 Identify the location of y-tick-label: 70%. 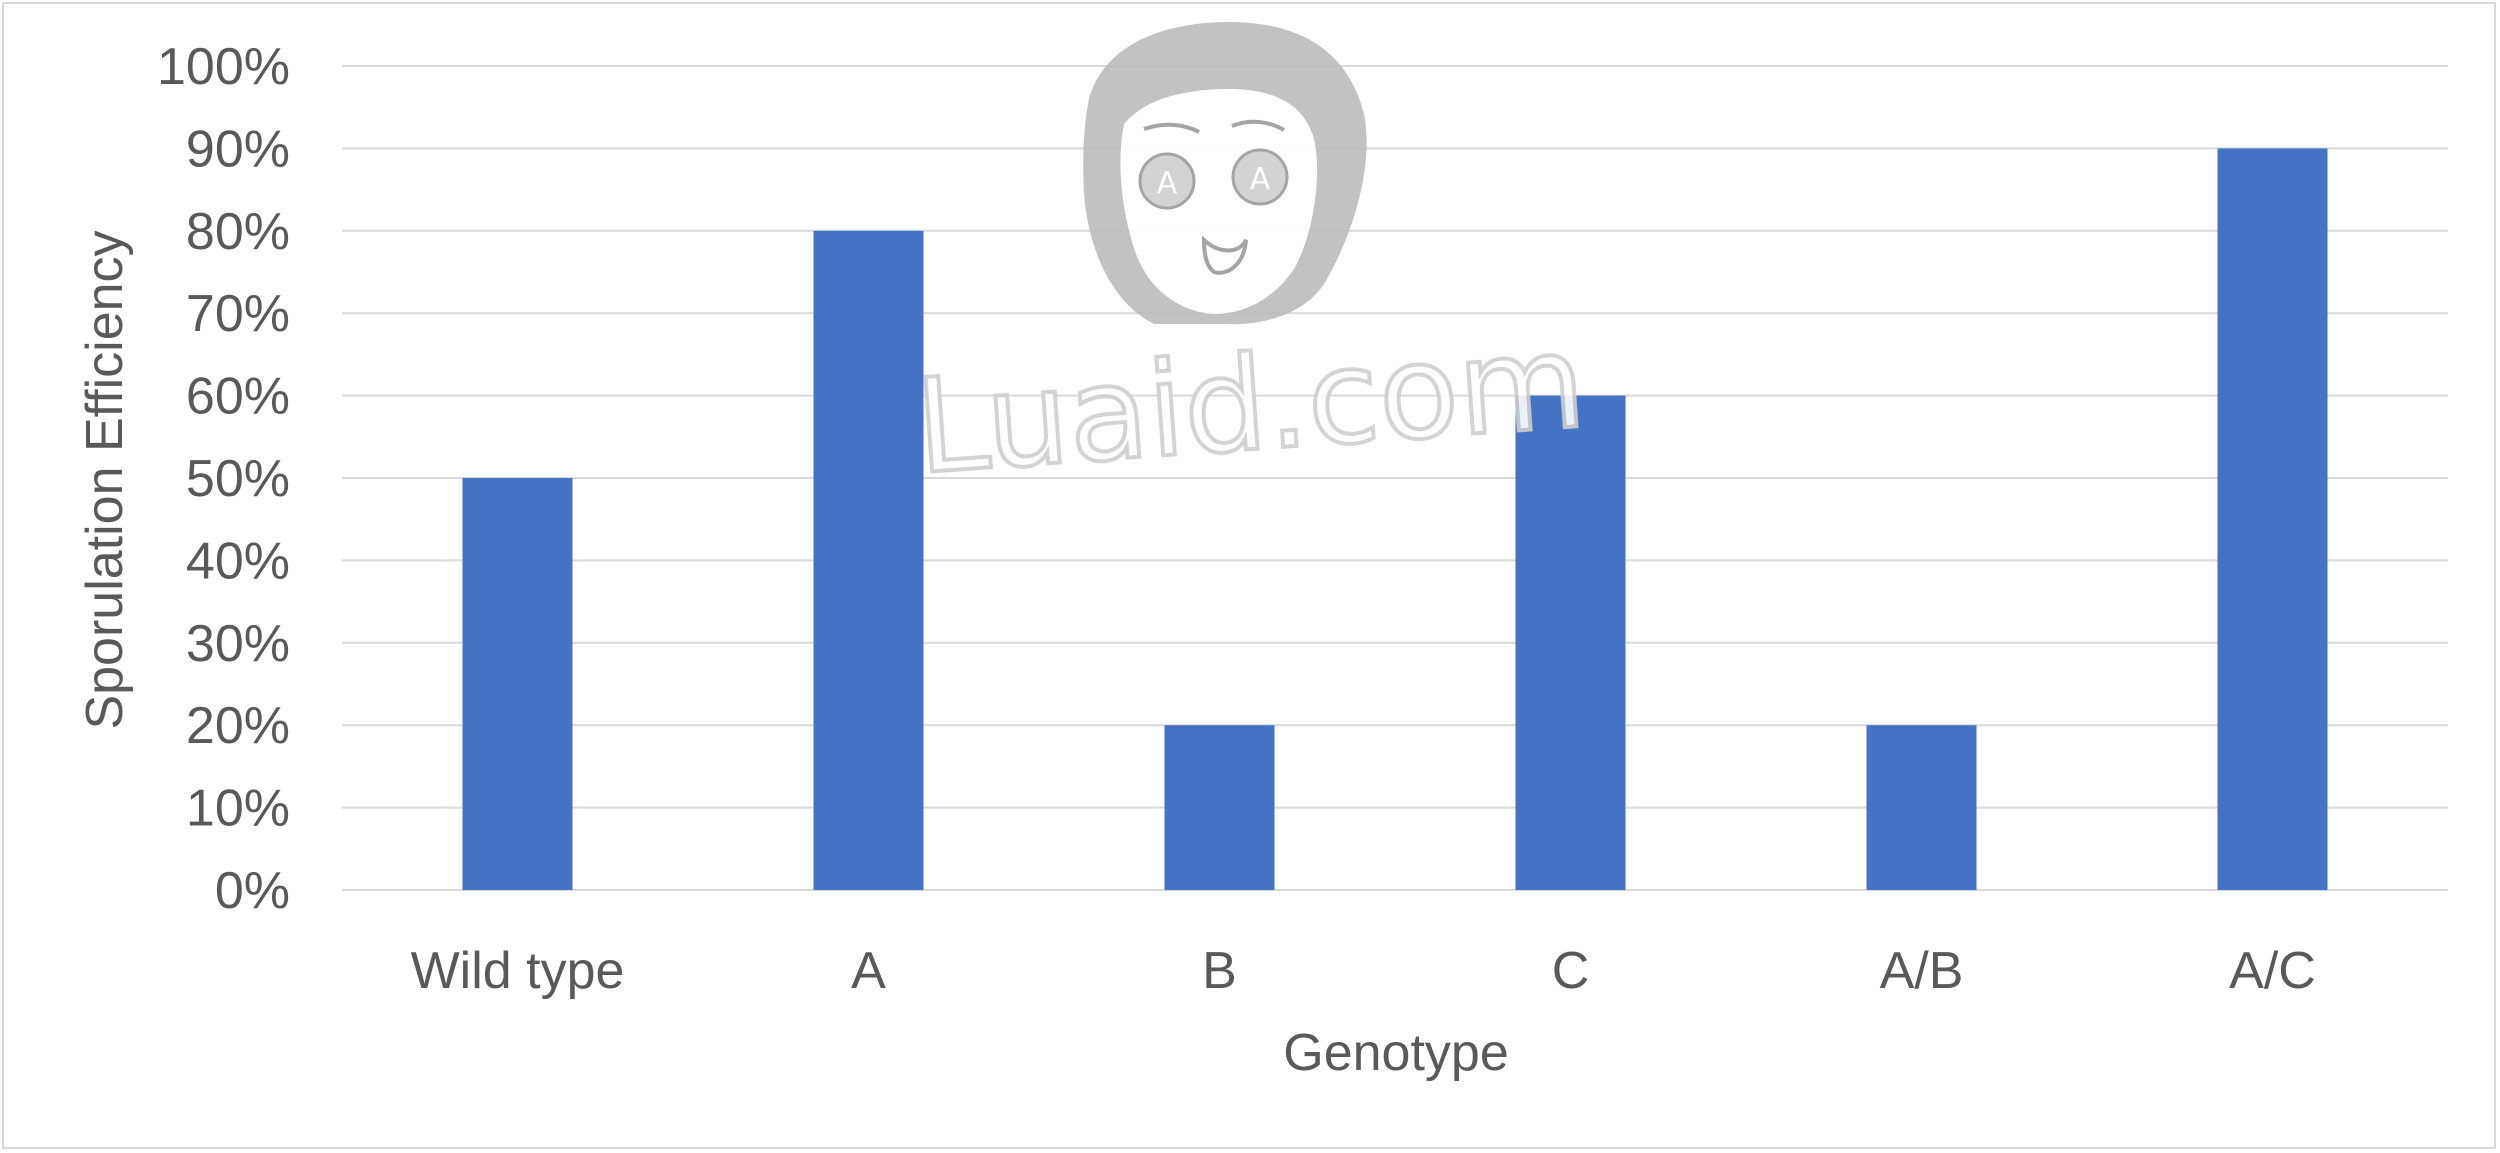
(238, 314).